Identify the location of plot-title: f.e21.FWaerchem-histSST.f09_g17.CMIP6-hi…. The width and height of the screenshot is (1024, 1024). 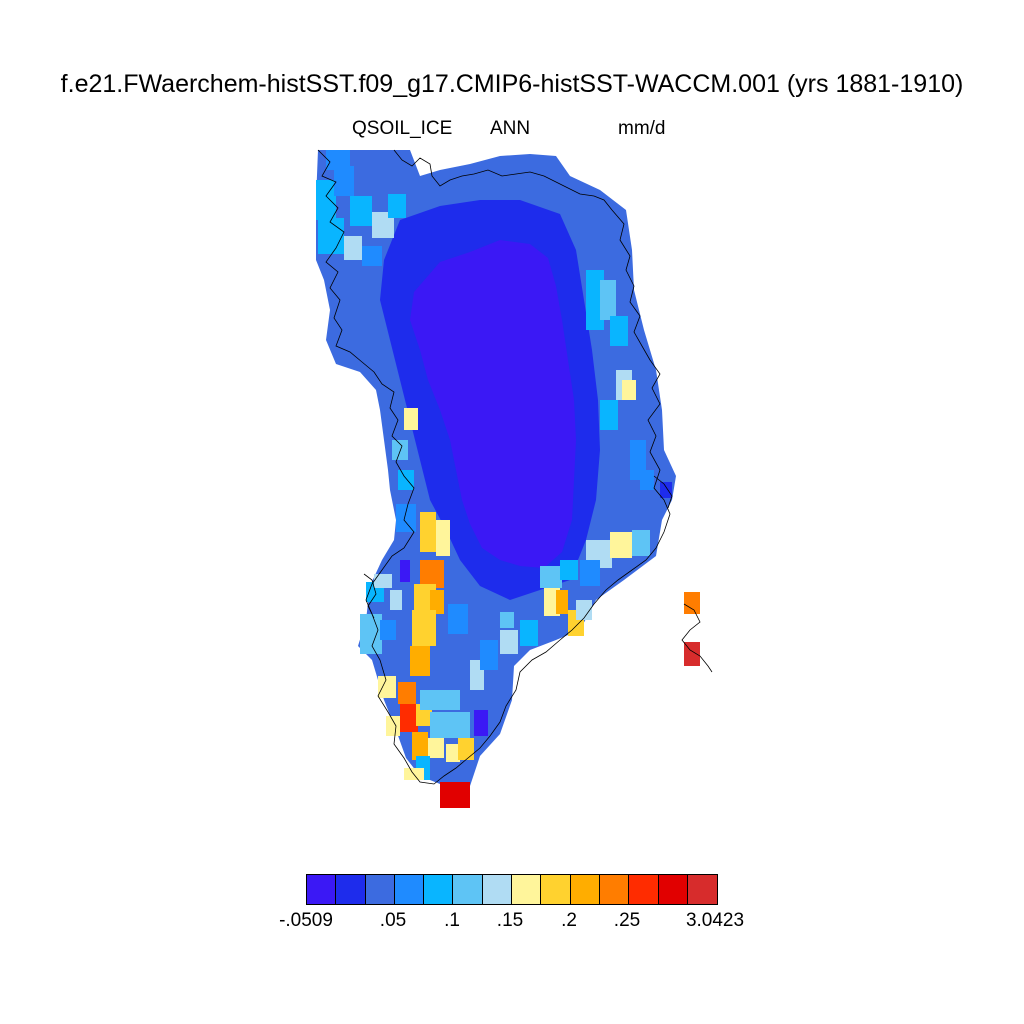
(512, 84).